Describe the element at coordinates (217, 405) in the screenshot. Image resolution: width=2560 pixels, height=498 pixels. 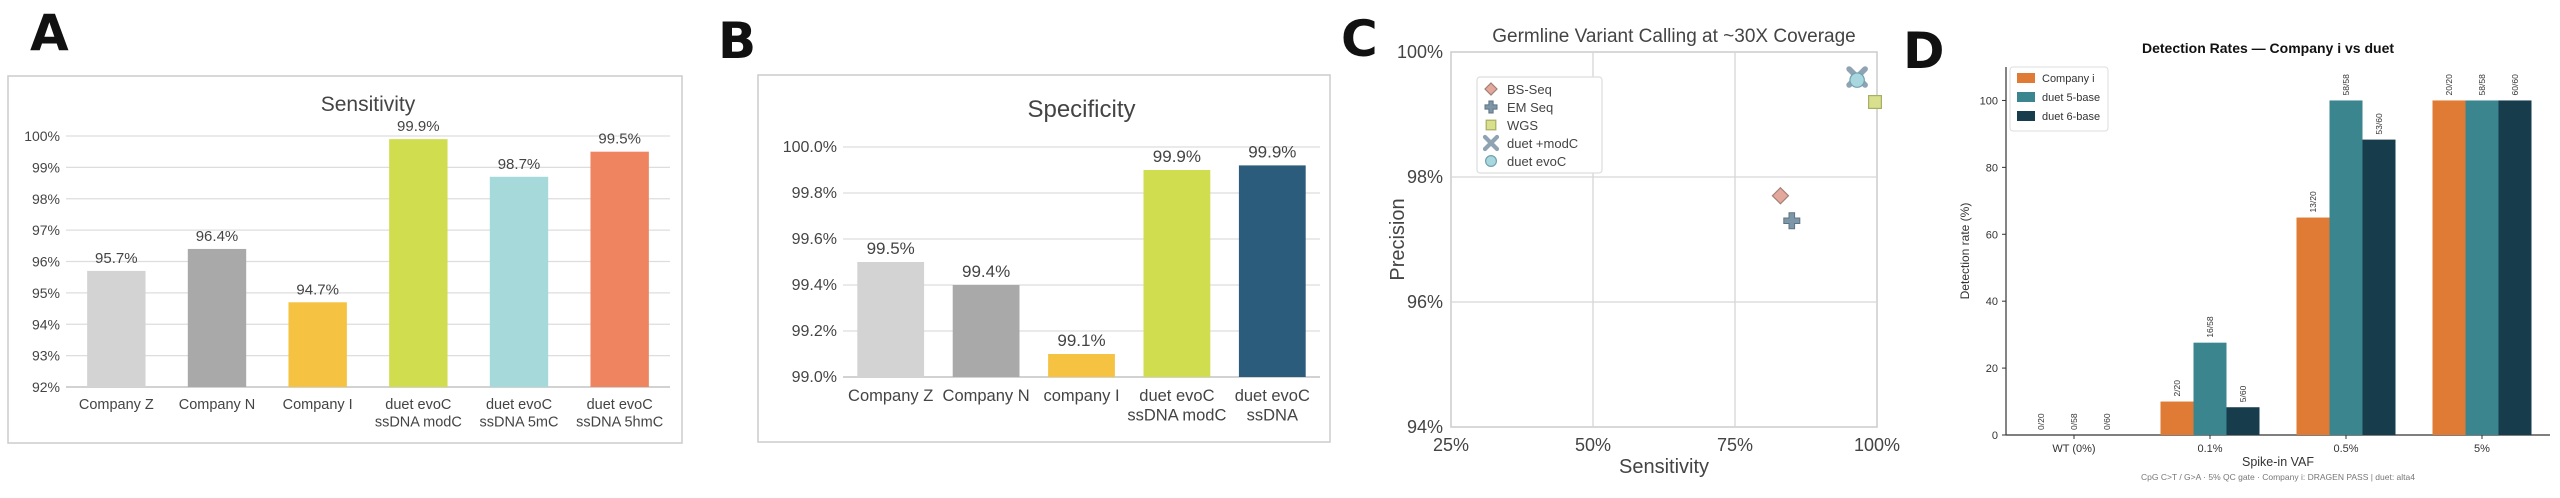
I see `x-category-label: Company N` at that location.